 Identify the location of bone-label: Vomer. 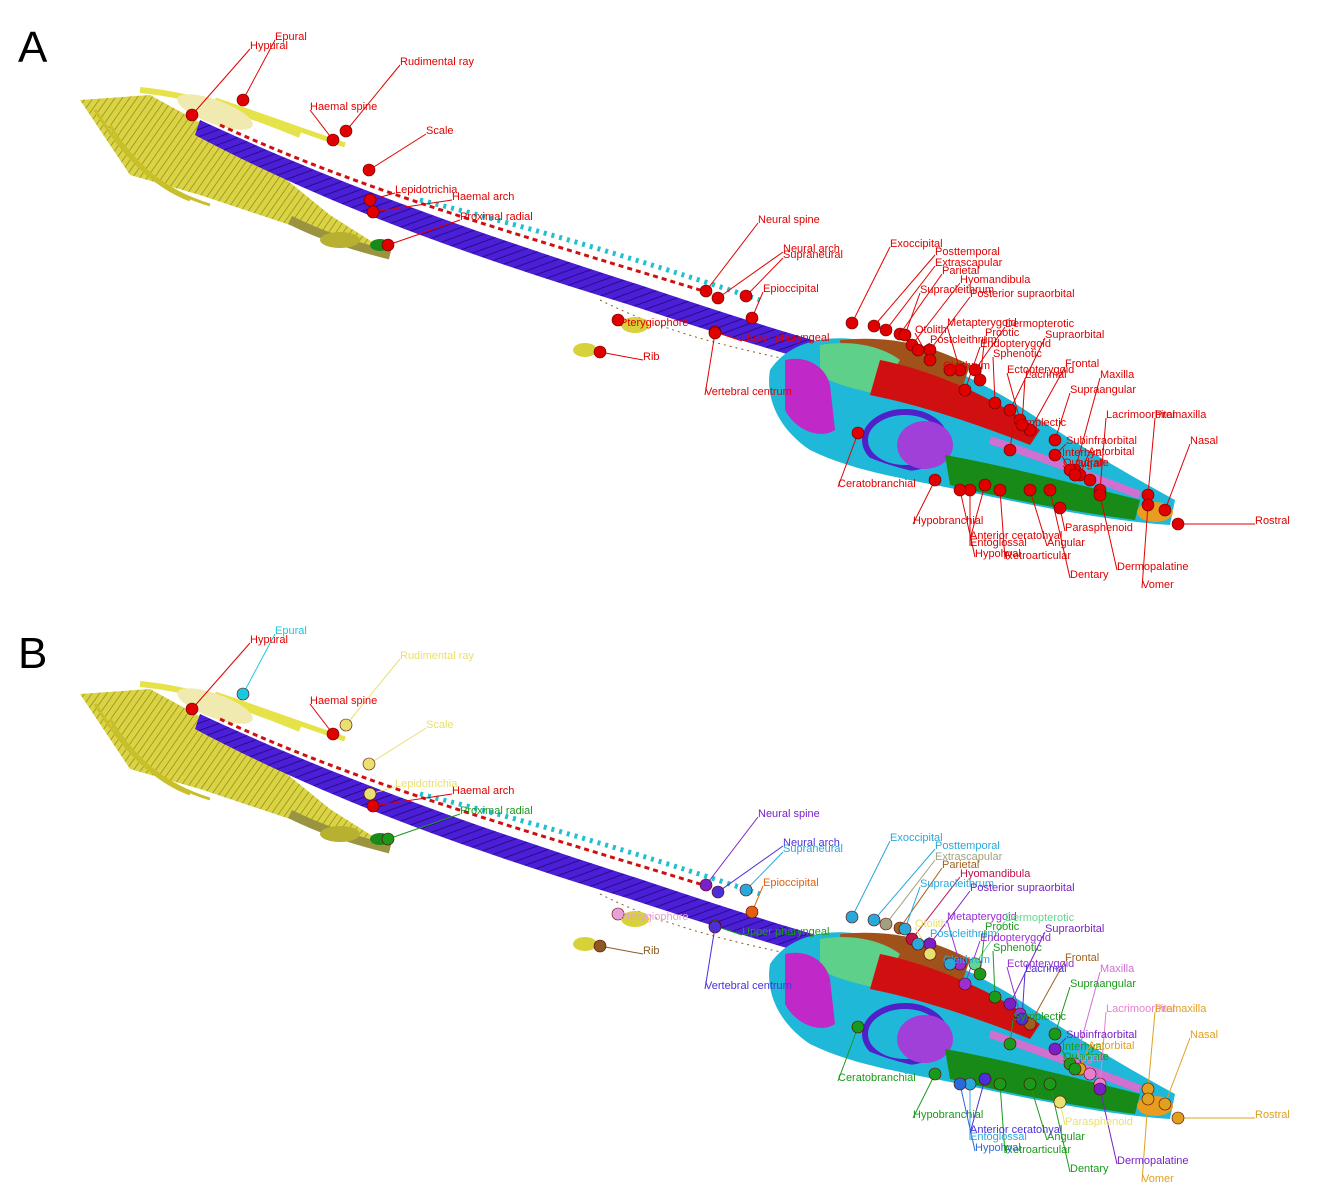
(1158, 1179).